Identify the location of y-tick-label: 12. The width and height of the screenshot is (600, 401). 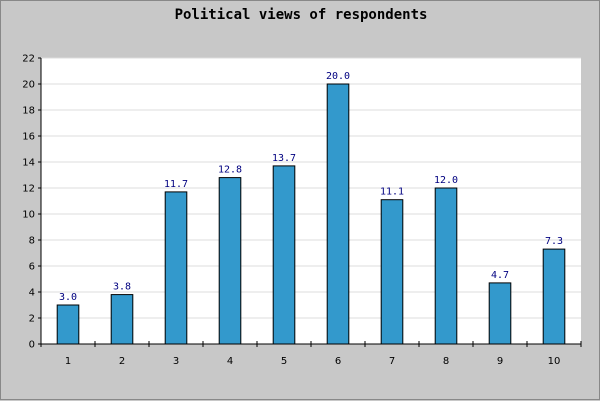
(28, 189).